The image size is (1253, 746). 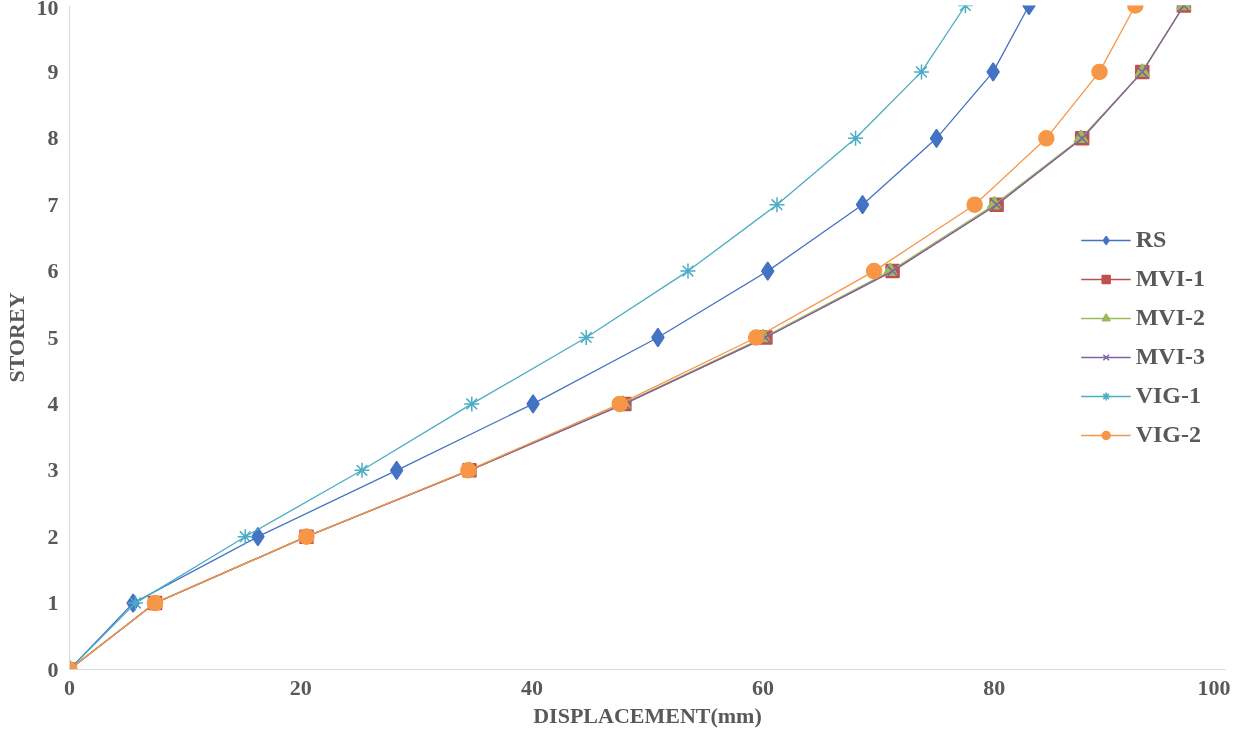 What do you see at coordinates (1168, 395) in the screenshot?
I see `legend-label: VIG-1` at bounding box center [1168, 395].